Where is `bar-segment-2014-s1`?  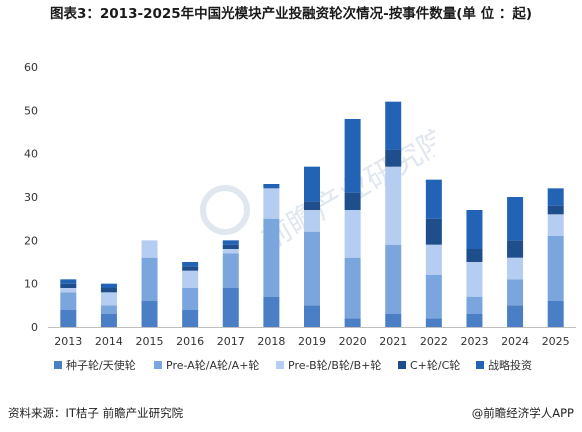
bar-segment-2014-s1 is located at coordinates (108, 309).